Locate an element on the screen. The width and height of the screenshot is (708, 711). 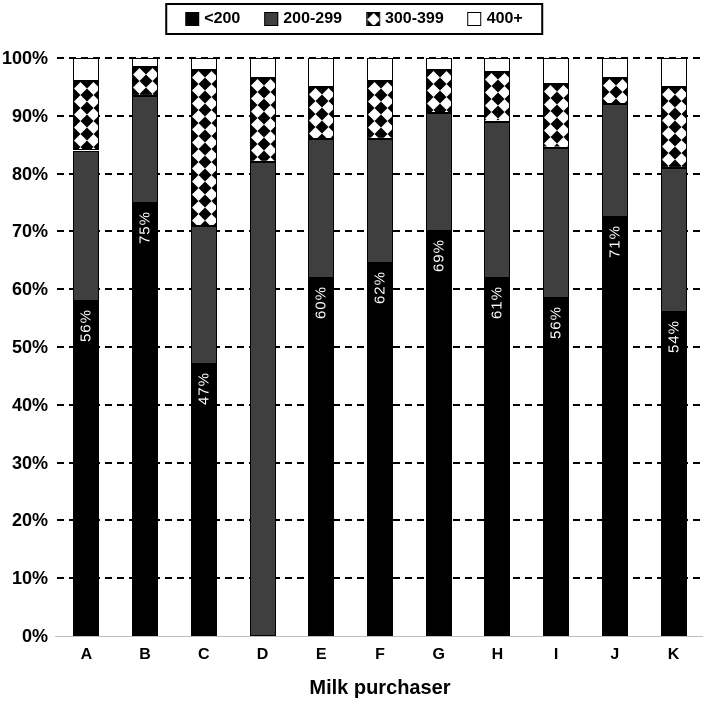
legend-swatch-black is located at coordinates (192, 19).